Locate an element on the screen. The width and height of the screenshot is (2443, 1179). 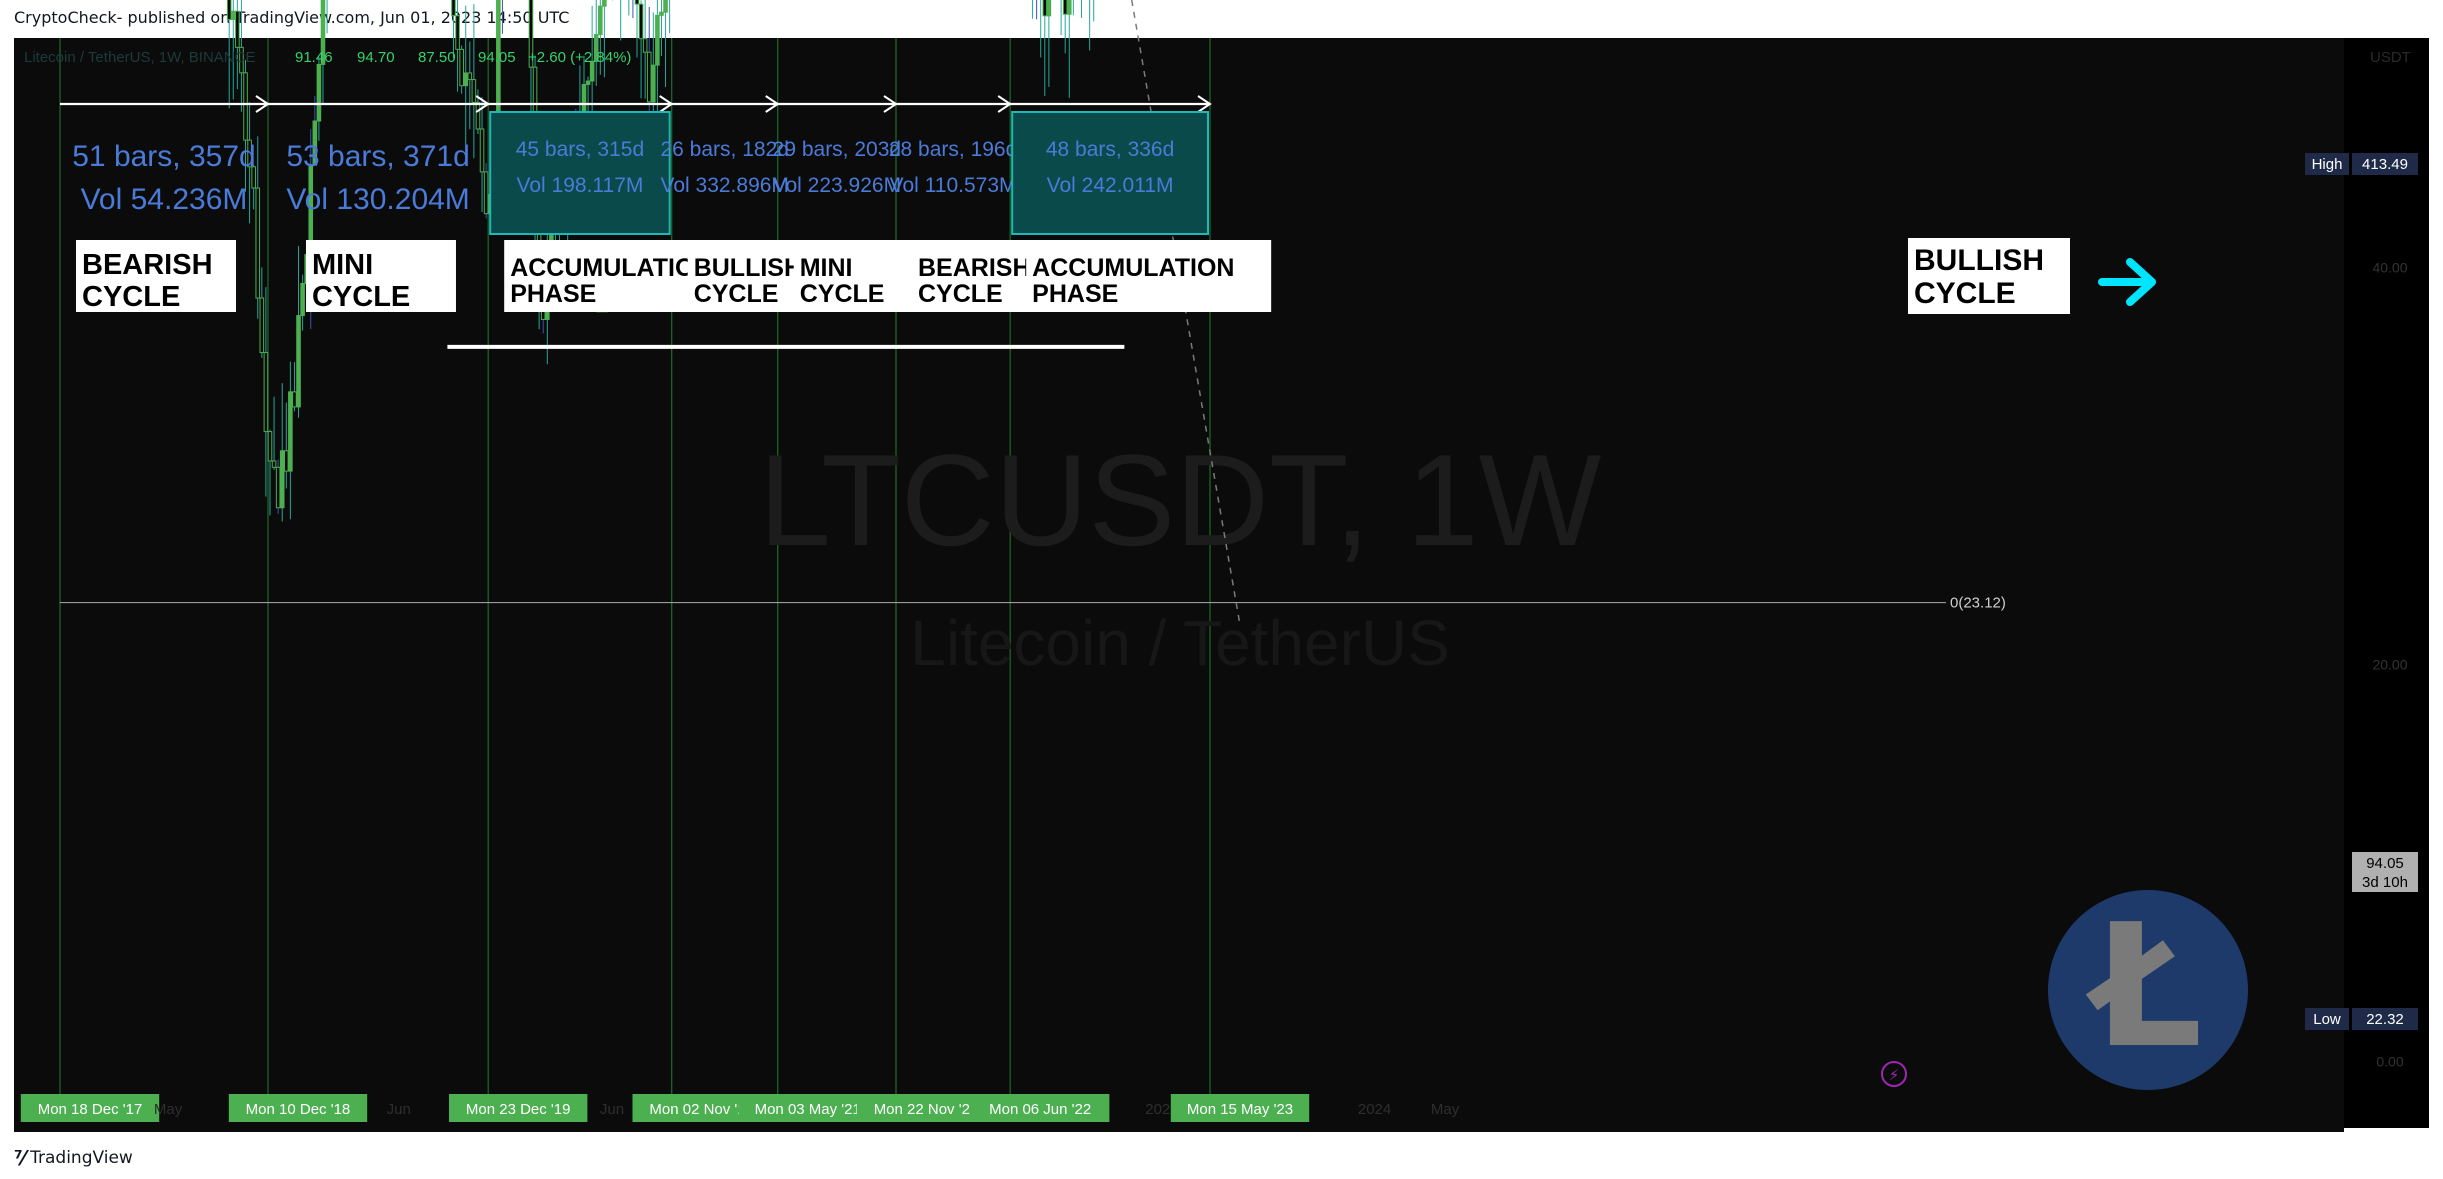
cycle-bars-text: 28 bars, 196d is located at coordinates (953, 149).